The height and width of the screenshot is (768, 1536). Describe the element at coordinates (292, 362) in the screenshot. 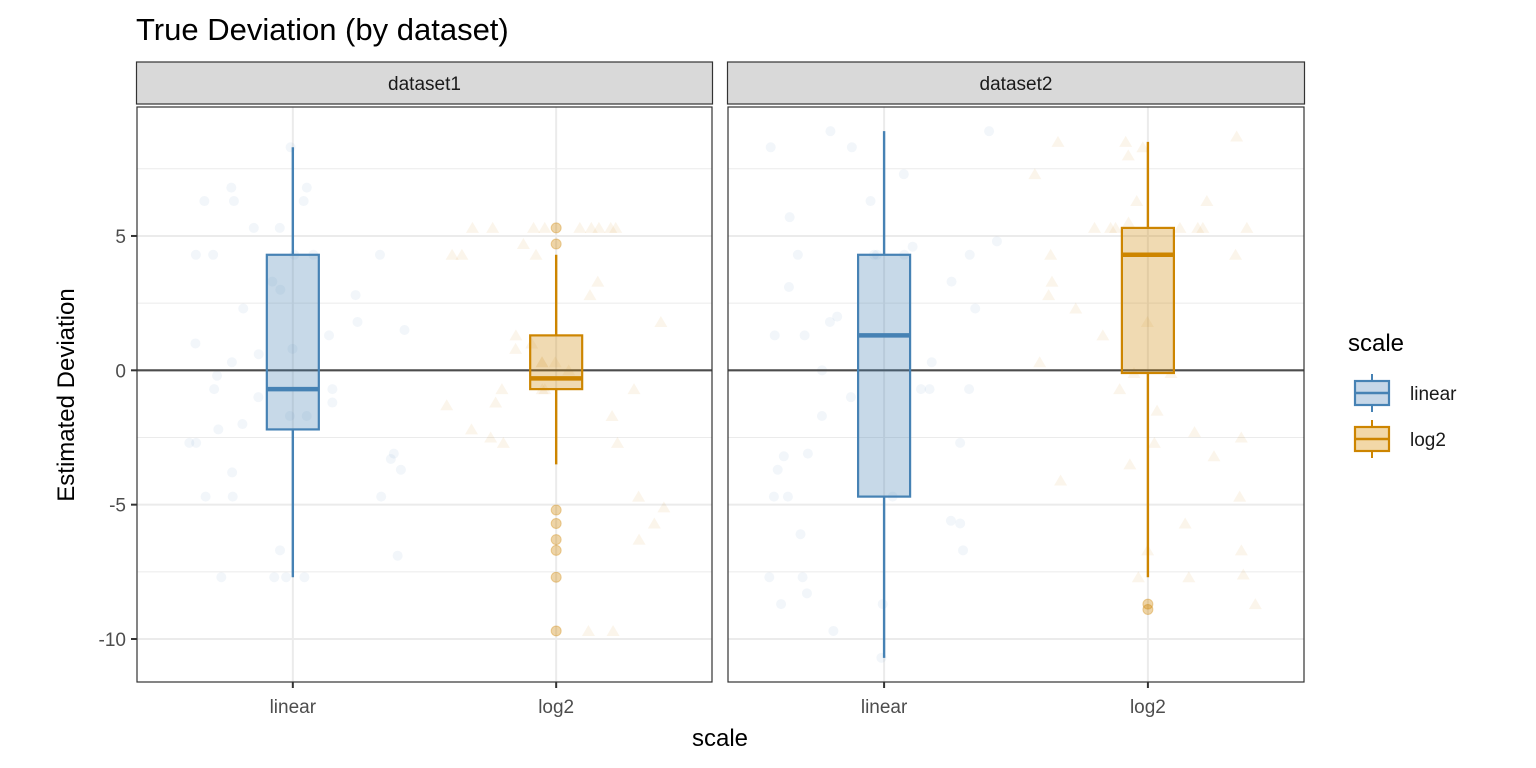

I see `boxplot-dataset1-linear` at that location.